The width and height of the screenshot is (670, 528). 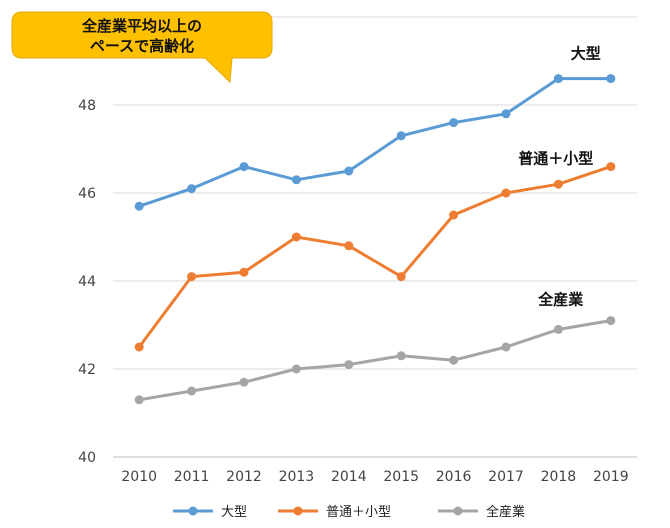 What do you see at coordinates (210, 512) in the screenshot?
I see `legend-item: 大型` at bounding box center [210, 512].